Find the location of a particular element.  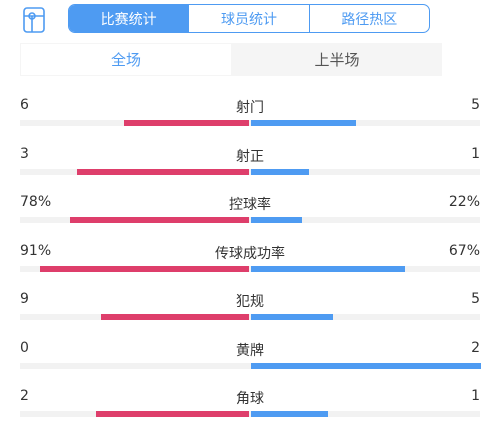

stat-row: 9 犯规 5 is located at coordinates (250, 311).